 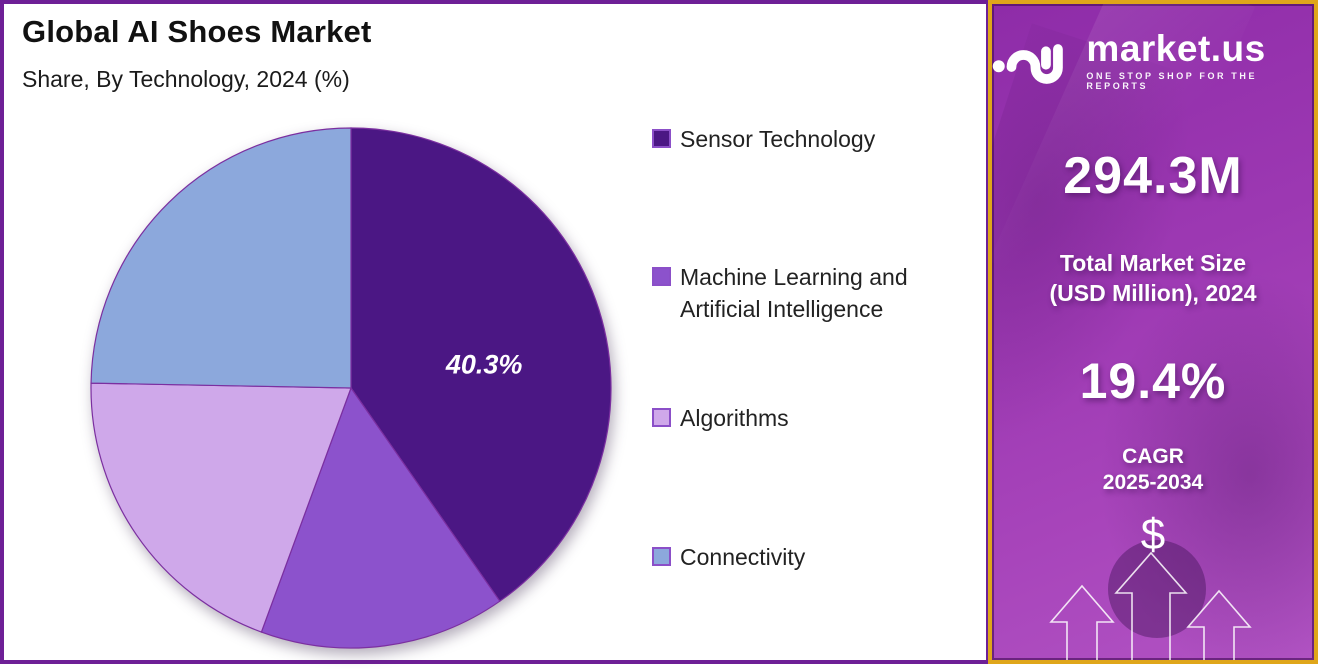 I want to click on legend-item-connectivity: Connectivity, so click(x=728, y=557).